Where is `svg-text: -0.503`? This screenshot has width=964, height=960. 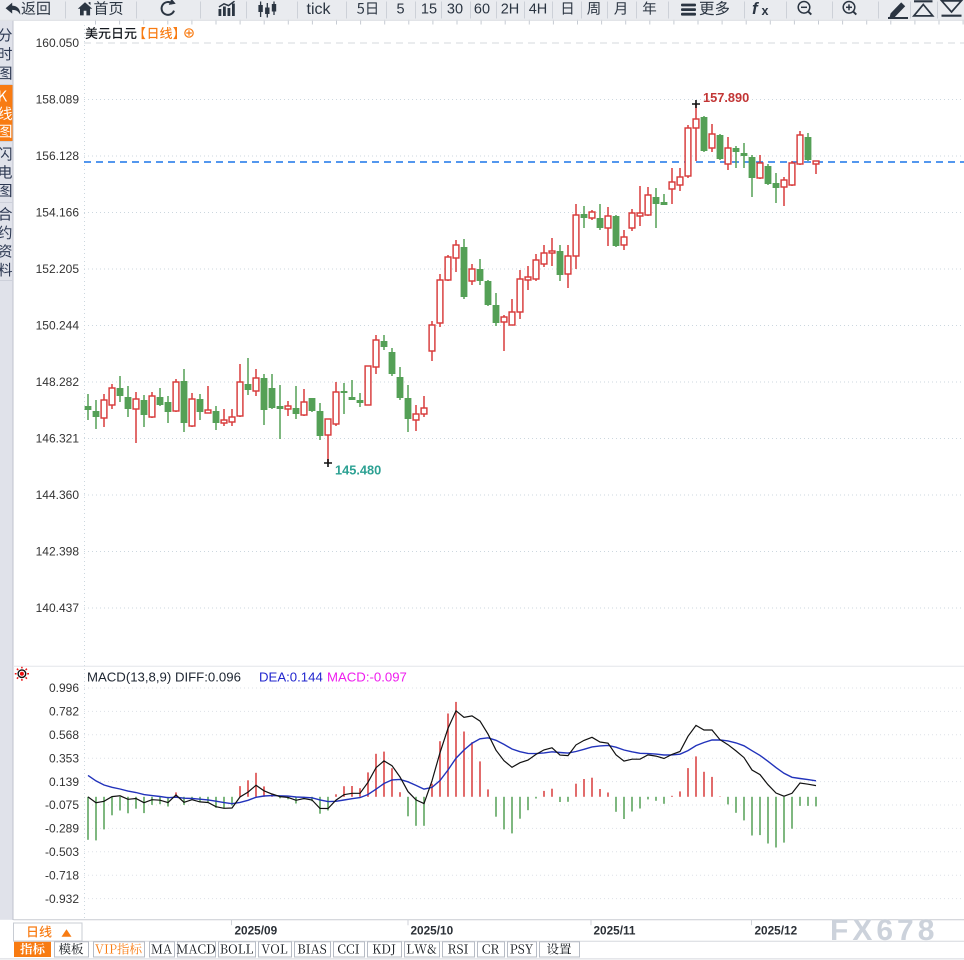 svg-text: -0.503 is located at coordinates (62, 852).